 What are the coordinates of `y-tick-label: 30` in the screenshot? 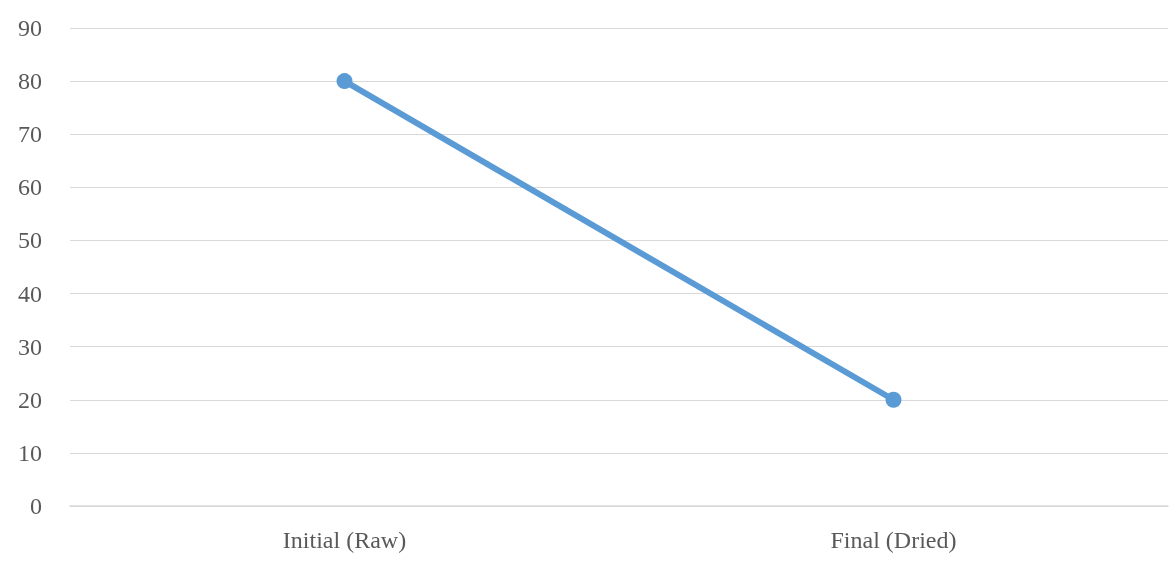 It's located at (30, 346).